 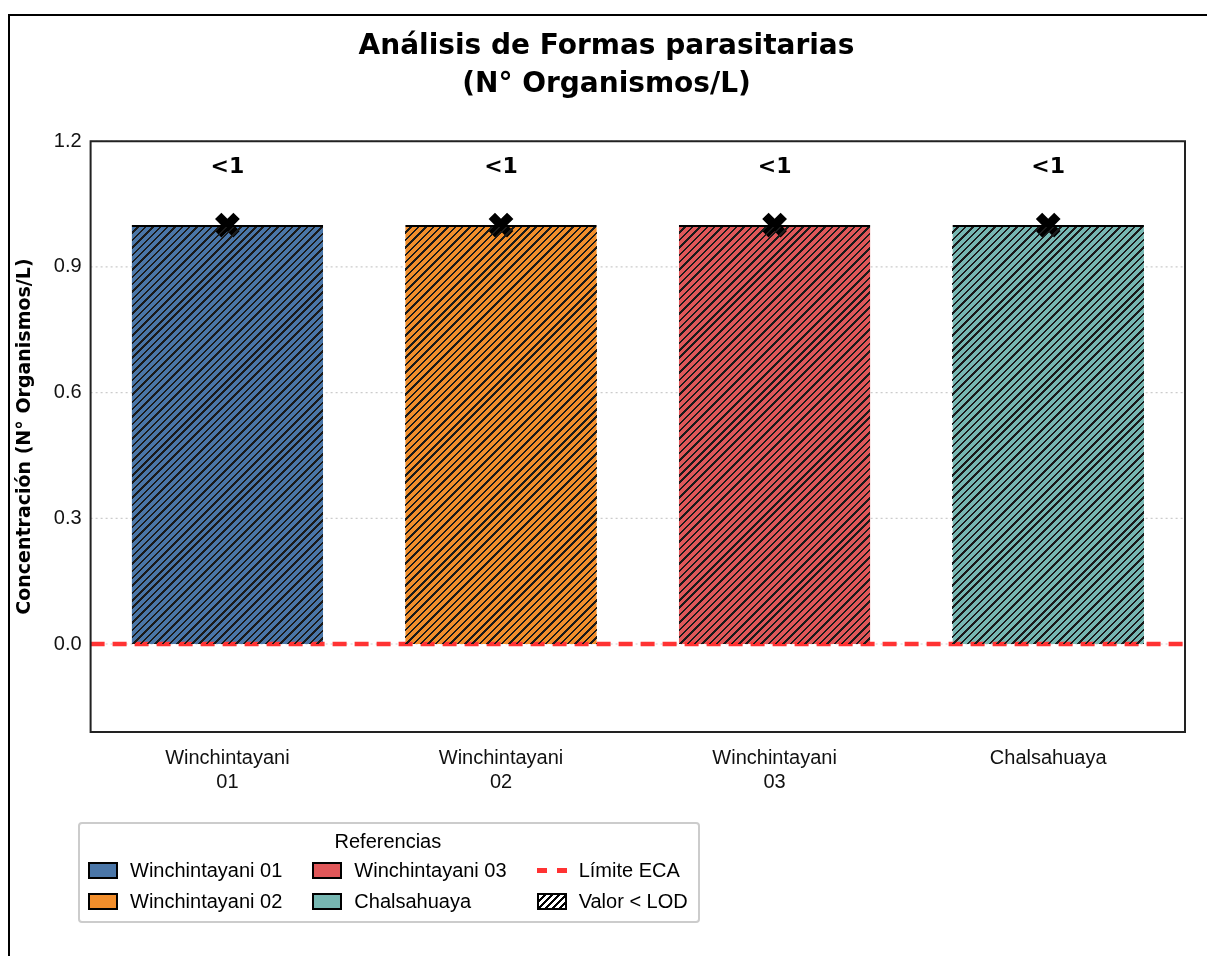 What do you see at coordinates (413, 901) in the screenshot?
I see `category-label: Chalsahuaya` at bounding box center [413, 901].